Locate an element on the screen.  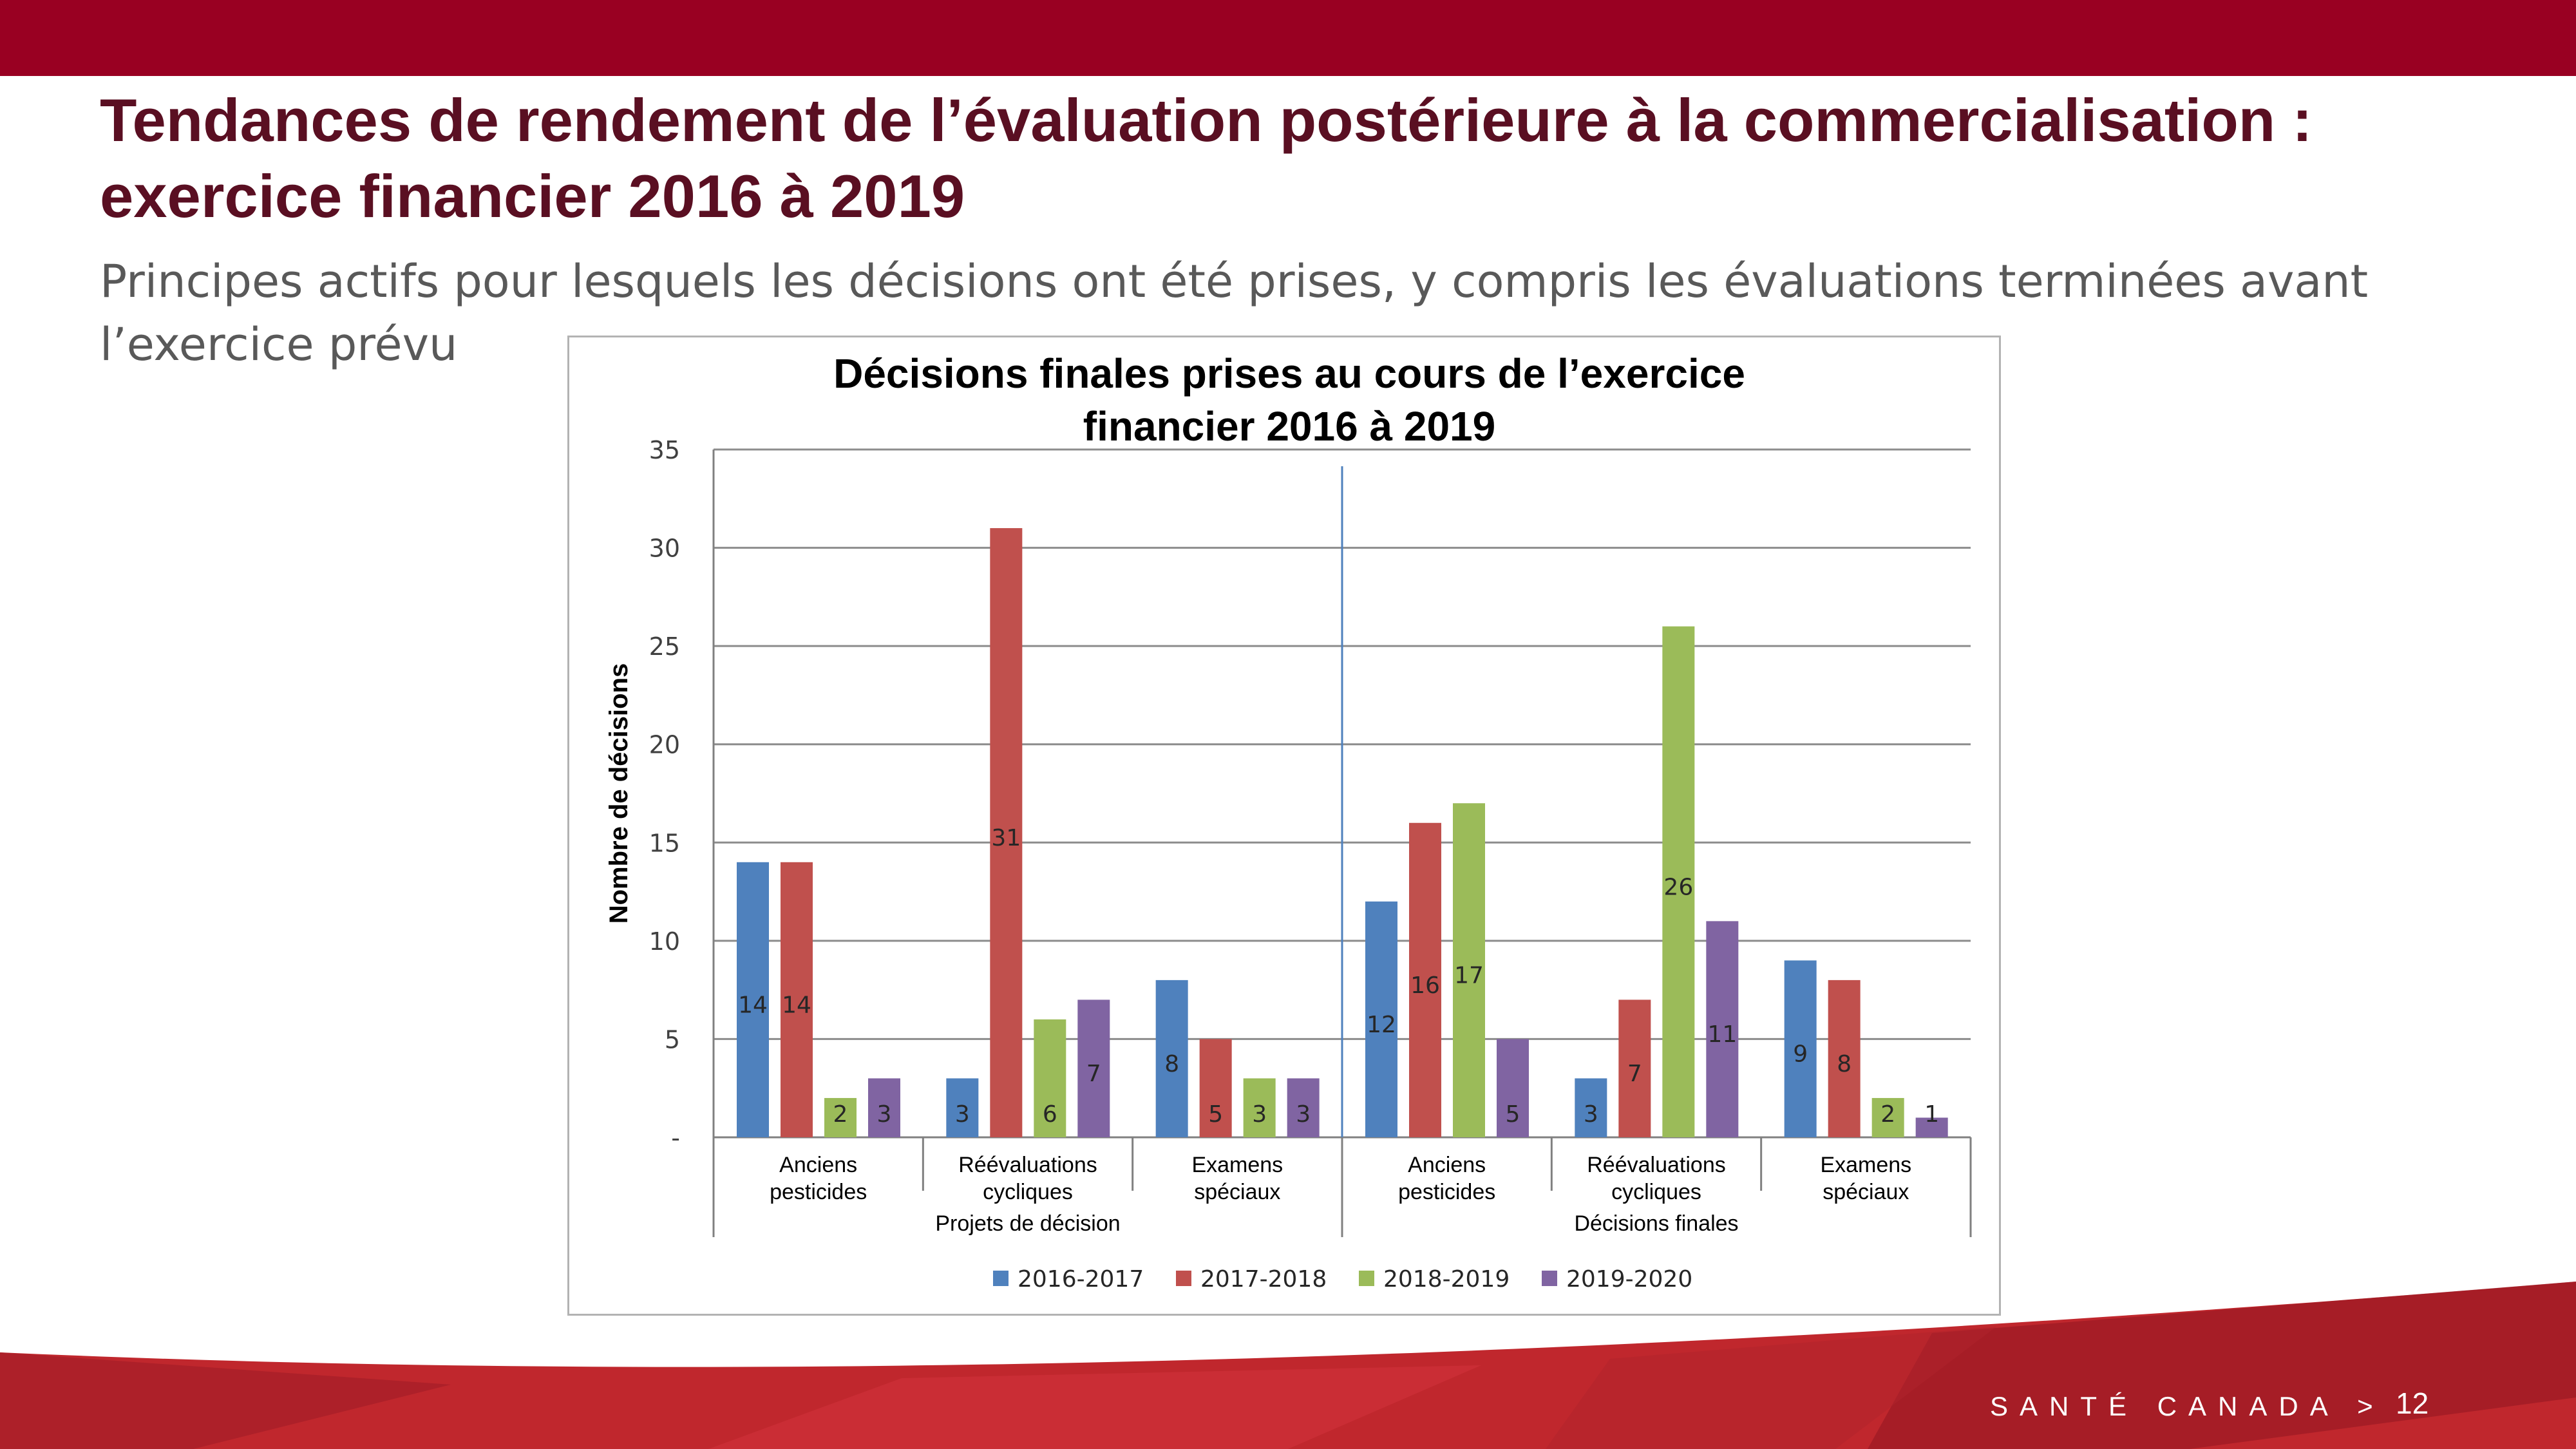
y-tick-label: 25 is located at coordinates (664, 646).